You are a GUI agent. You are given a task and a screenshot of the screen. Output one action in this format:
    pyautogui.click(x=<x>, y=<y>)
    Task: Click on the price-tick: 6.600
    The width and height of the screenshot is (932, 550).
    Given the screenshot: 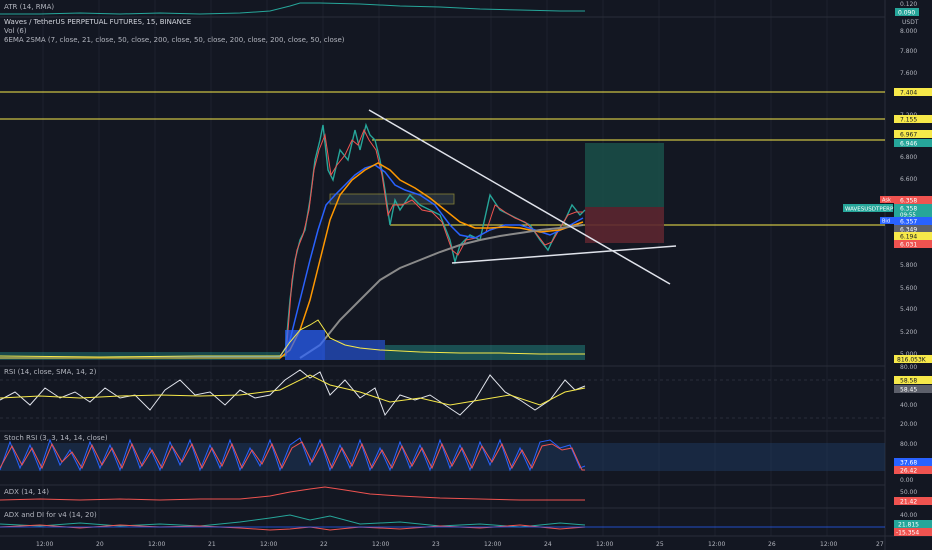 What is the action you would take?
    pyautogui.click(x=908, y=179)
    